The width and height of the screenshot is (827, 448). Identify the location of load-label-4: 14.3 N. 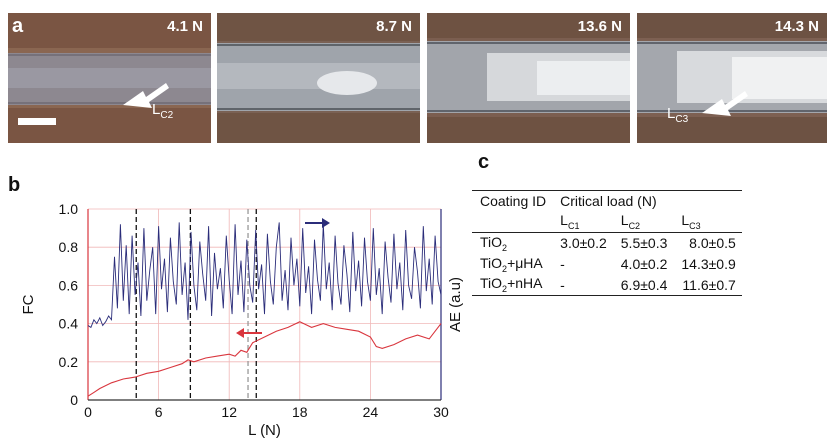
(796, 26).